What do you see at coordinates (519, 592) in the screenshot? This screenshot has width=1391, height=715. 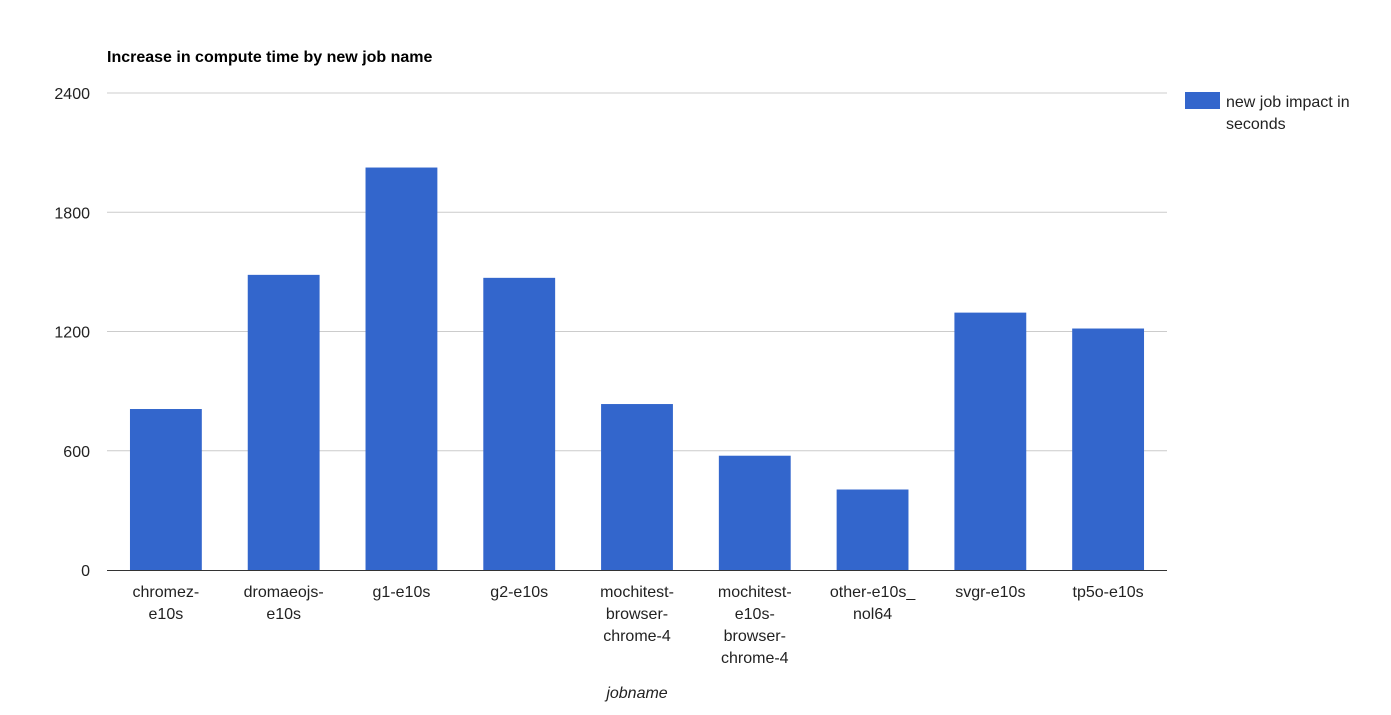 I see `x-category-label: g2-e10s` at bounding box center [519, 592].